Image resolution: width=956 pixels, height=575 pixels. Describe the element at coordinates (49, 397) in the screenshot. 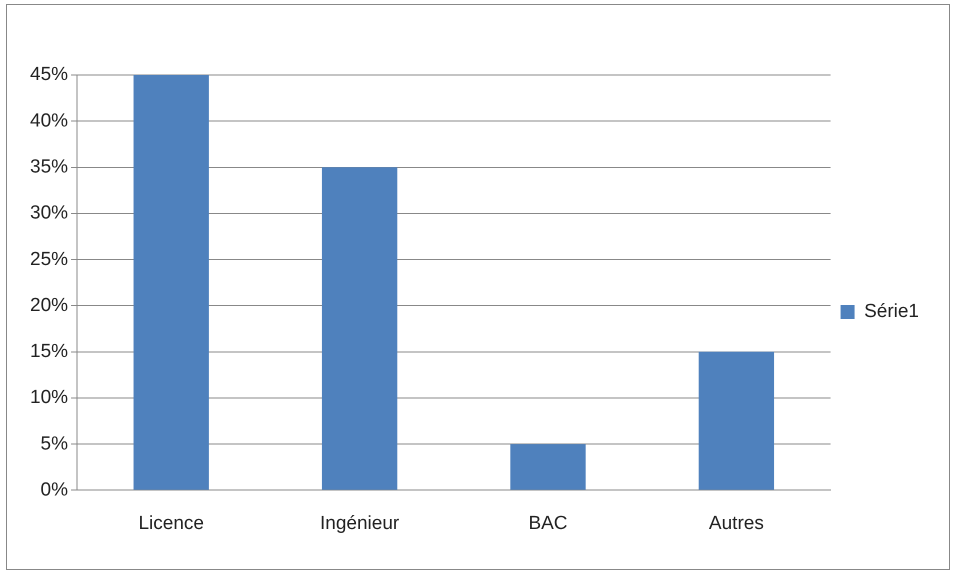

I see `y-tick-label: 10%` at that location.